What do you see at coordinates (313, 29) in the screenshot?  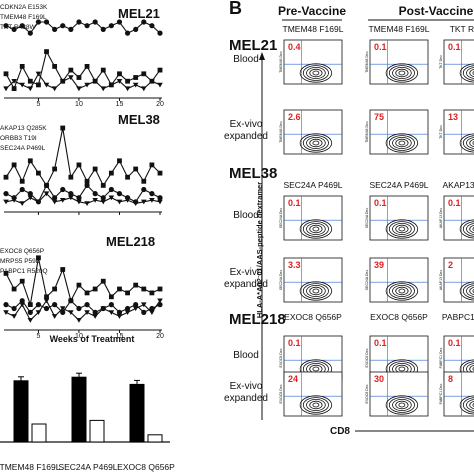 I see `peptide-label: TMEM48 F169L` at bounding box center [313, 29].